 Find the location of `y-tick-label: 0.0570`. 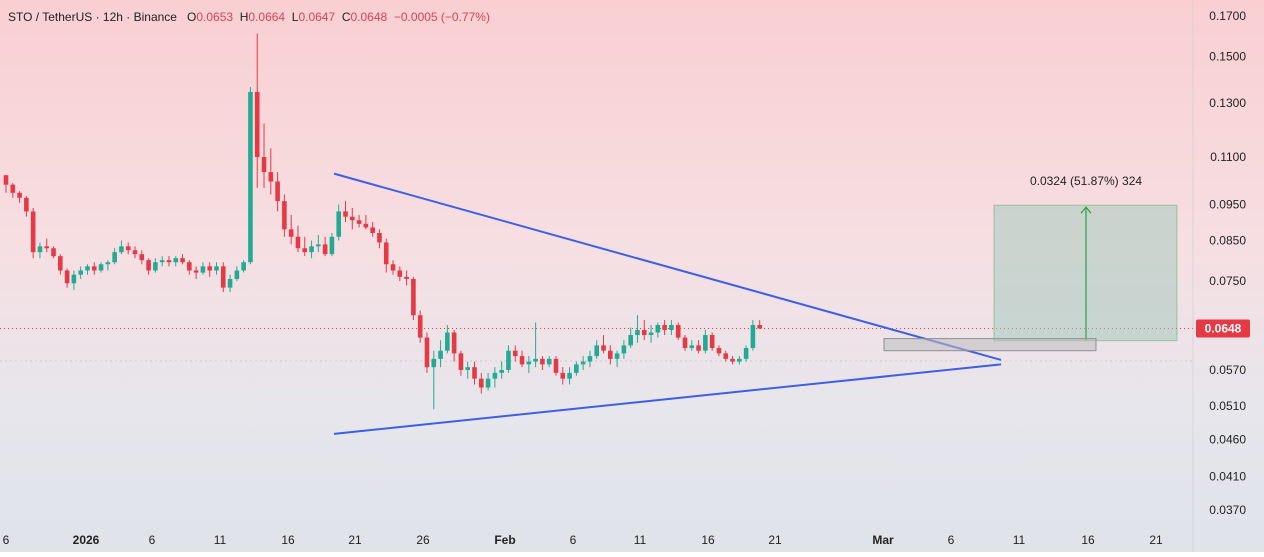

y-tick-label: 0.0570 is located at coordinates (1227, 370).